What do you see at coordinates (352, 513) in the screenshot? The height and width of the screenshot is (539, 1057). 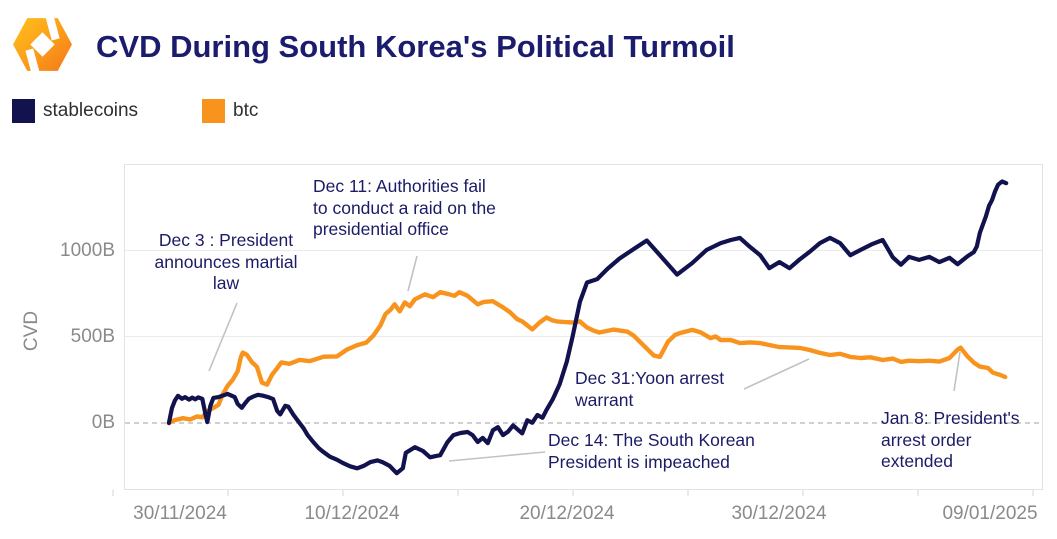 I see `x-tick-10-12-2024: 10/12/2024` at bounding box center [352, 513].